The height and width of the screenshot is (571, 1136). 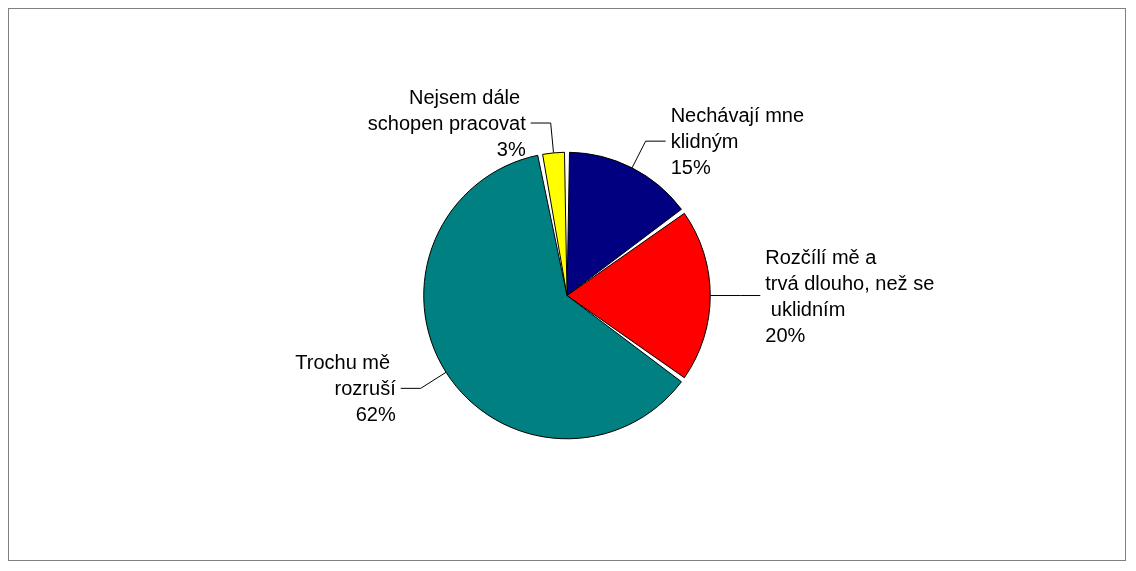 I want to click on slice-label: Nechávají mne klidným, so click(x=740, y=128).